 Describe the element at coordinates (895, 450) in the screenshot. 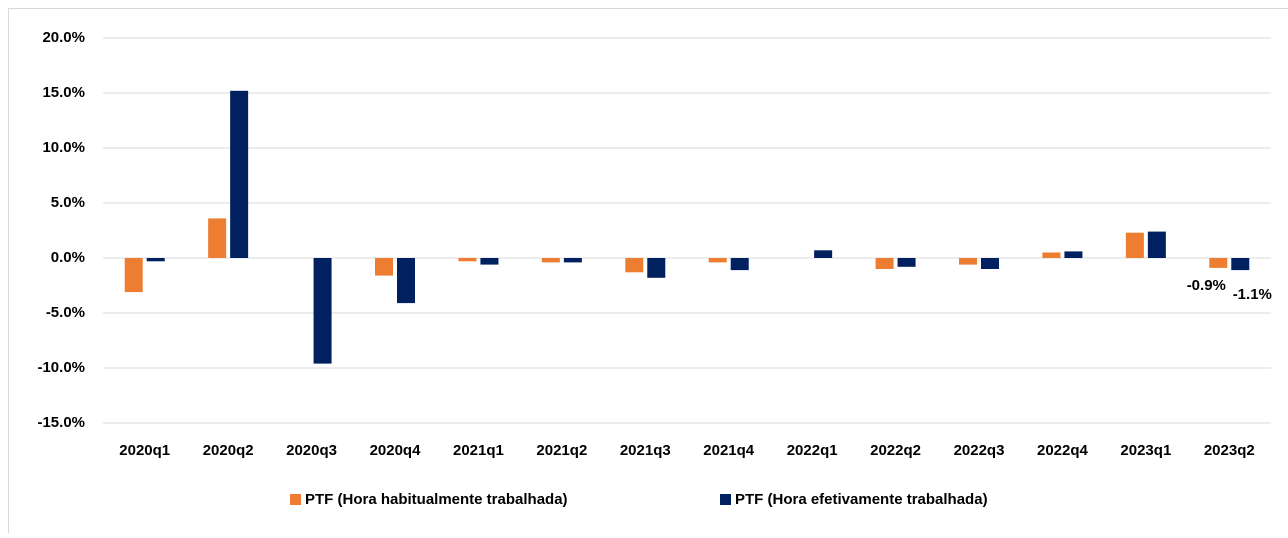

I see `x-tick-label: 2022q2` at that location.